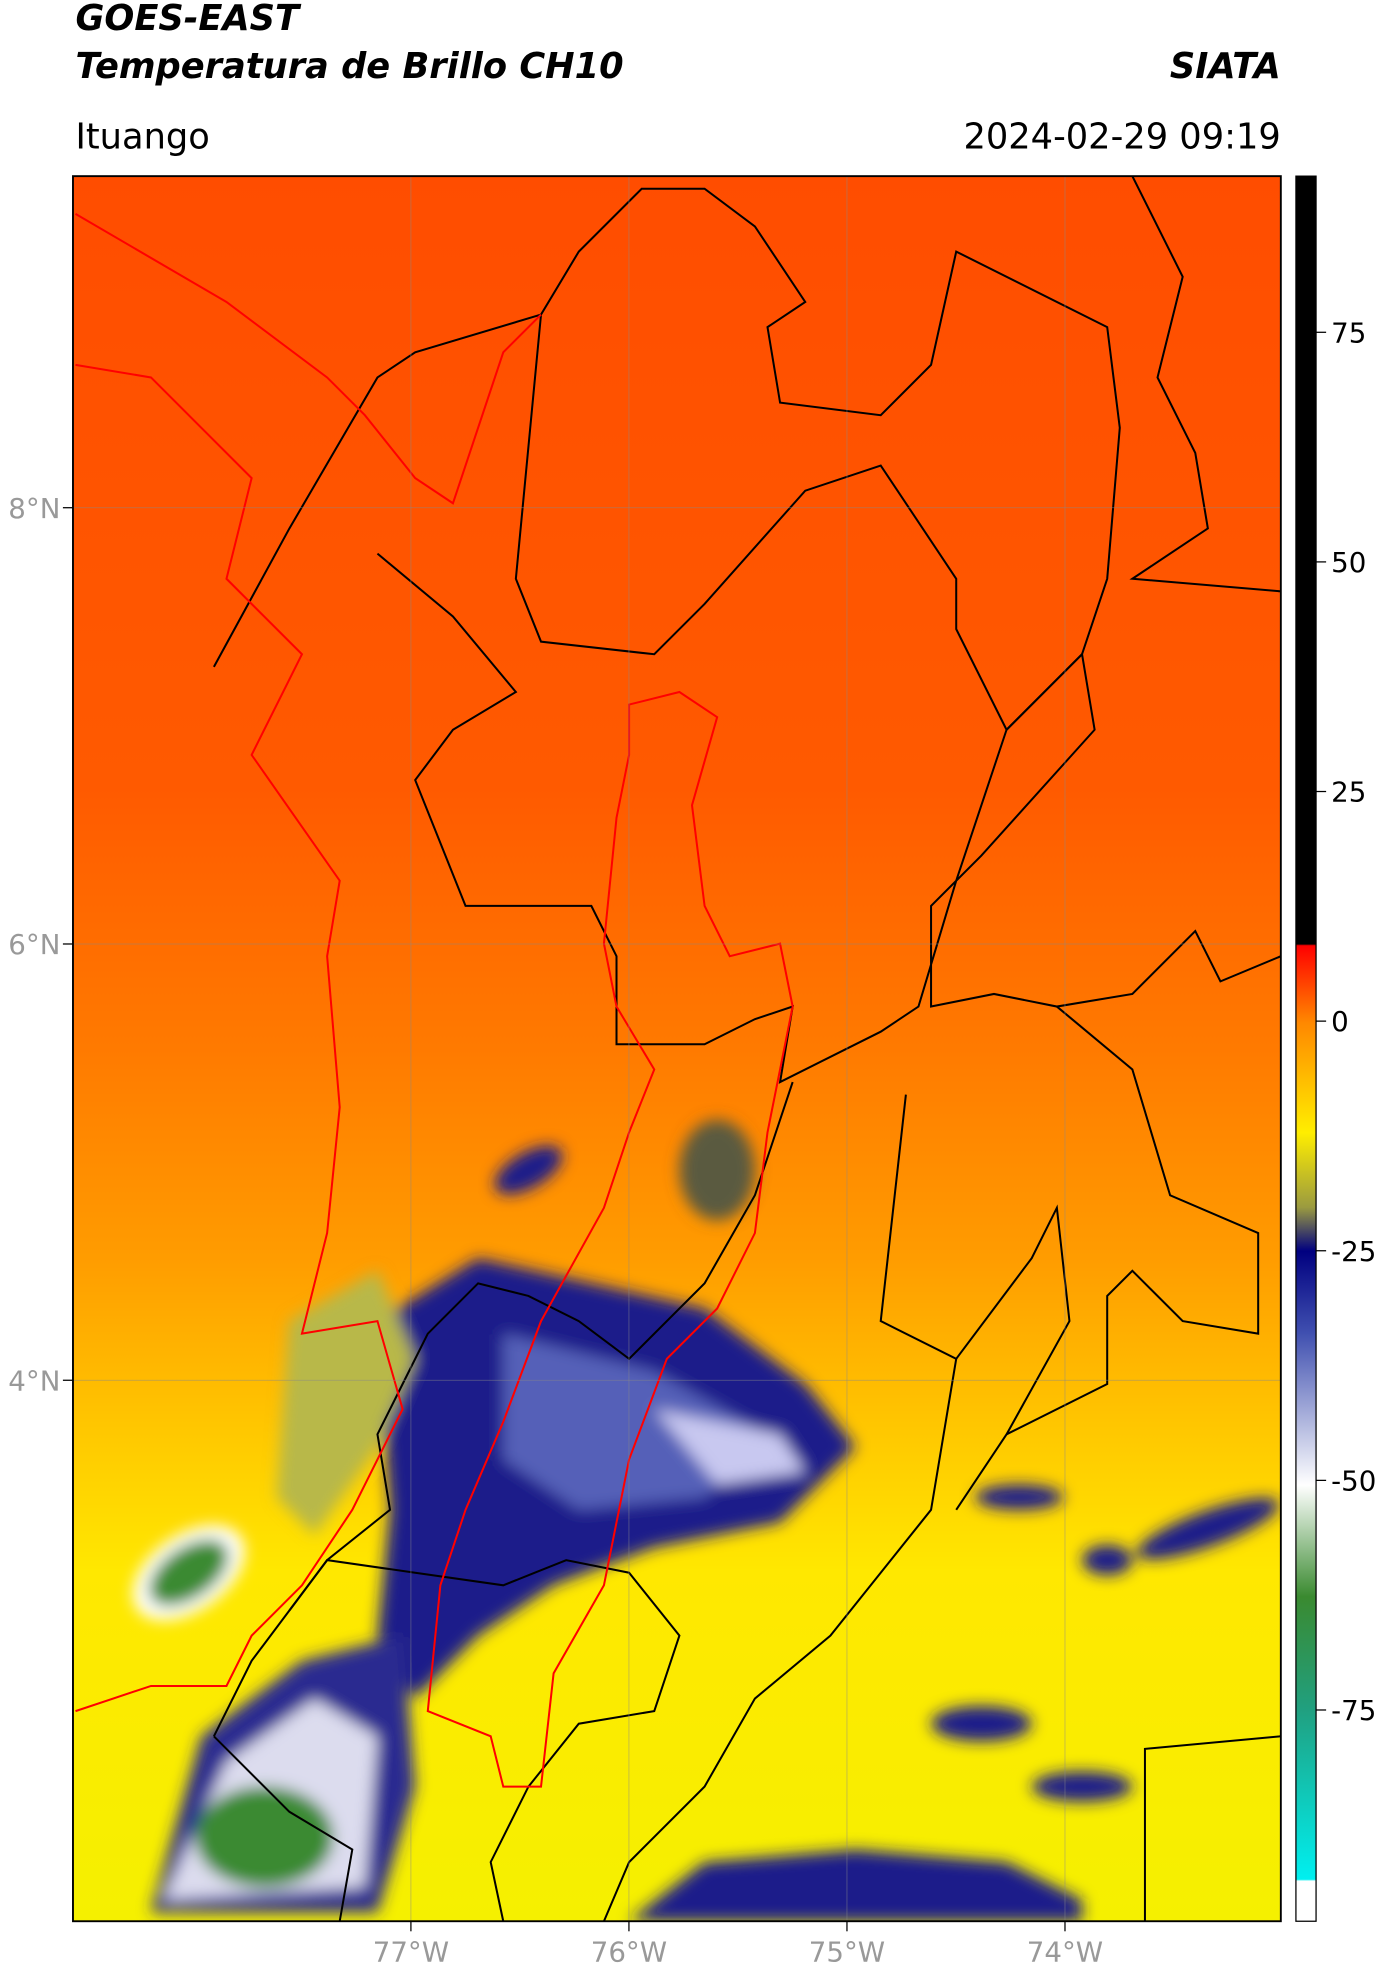 The height and width of the screenshot is (1981, 1384). What do you see at coordinates (1353, 1480) in the screenshot?
I see `colorbar-tick-label: -50` at bounding box center [1353, 1480].